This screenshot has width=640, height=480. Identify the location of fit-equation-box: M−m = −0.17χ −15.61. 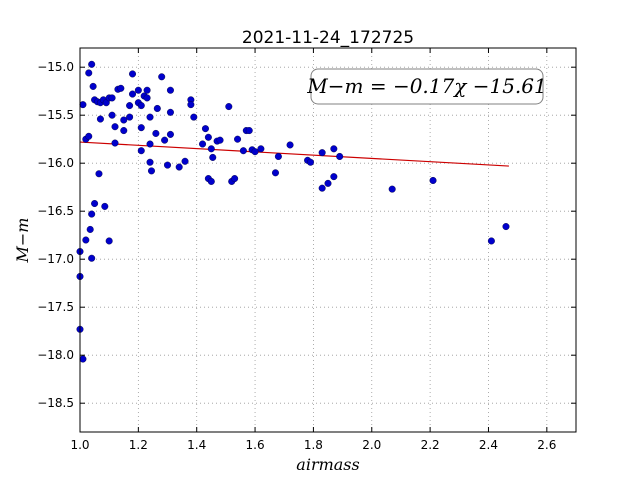
(426, 86).